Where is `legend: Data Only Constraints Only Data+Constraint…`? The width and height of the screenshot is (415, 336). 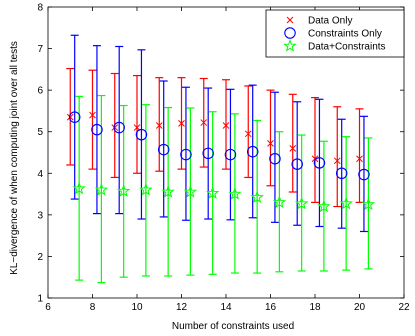 legend: Data Only Constraints Only Data+Constraint… is located at coordinates (335, 33).